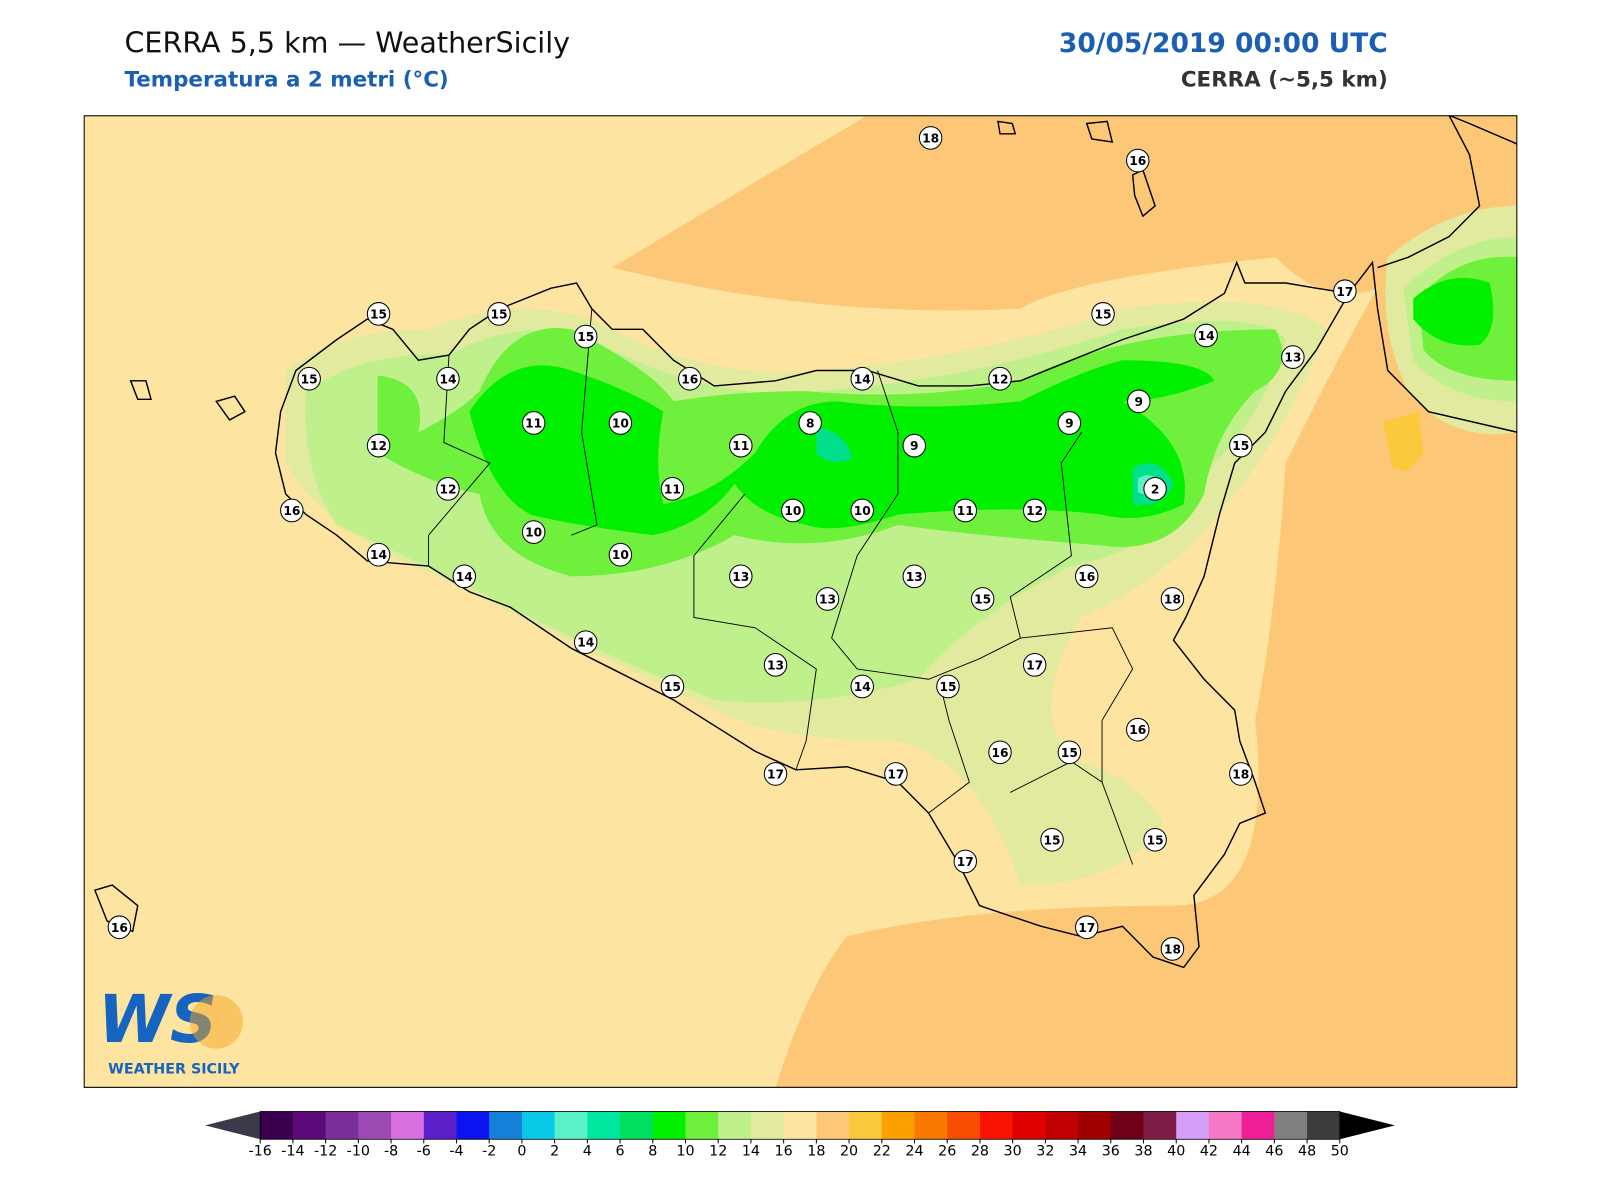 Image resolution: width=1600 pixels, height=1200 pixels. What do you see at coordinates (1013, 1152) in the screenshot?
I see `colorbar-tick-label: 30` at bounding box center [1013, 1152].